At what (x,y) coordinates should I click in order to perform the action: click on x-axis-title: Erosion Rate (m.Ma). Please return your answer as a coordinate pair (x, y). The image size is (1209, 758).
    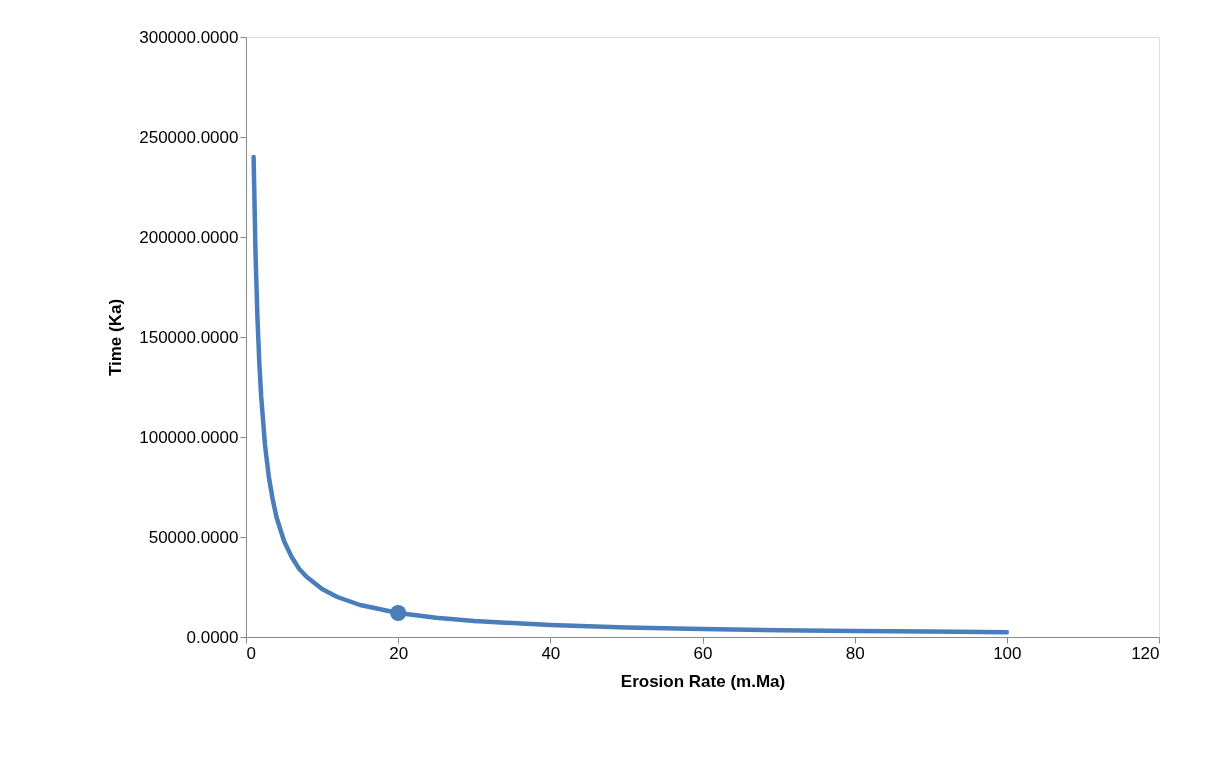
    Looking at the image, I should click on (703, 681).